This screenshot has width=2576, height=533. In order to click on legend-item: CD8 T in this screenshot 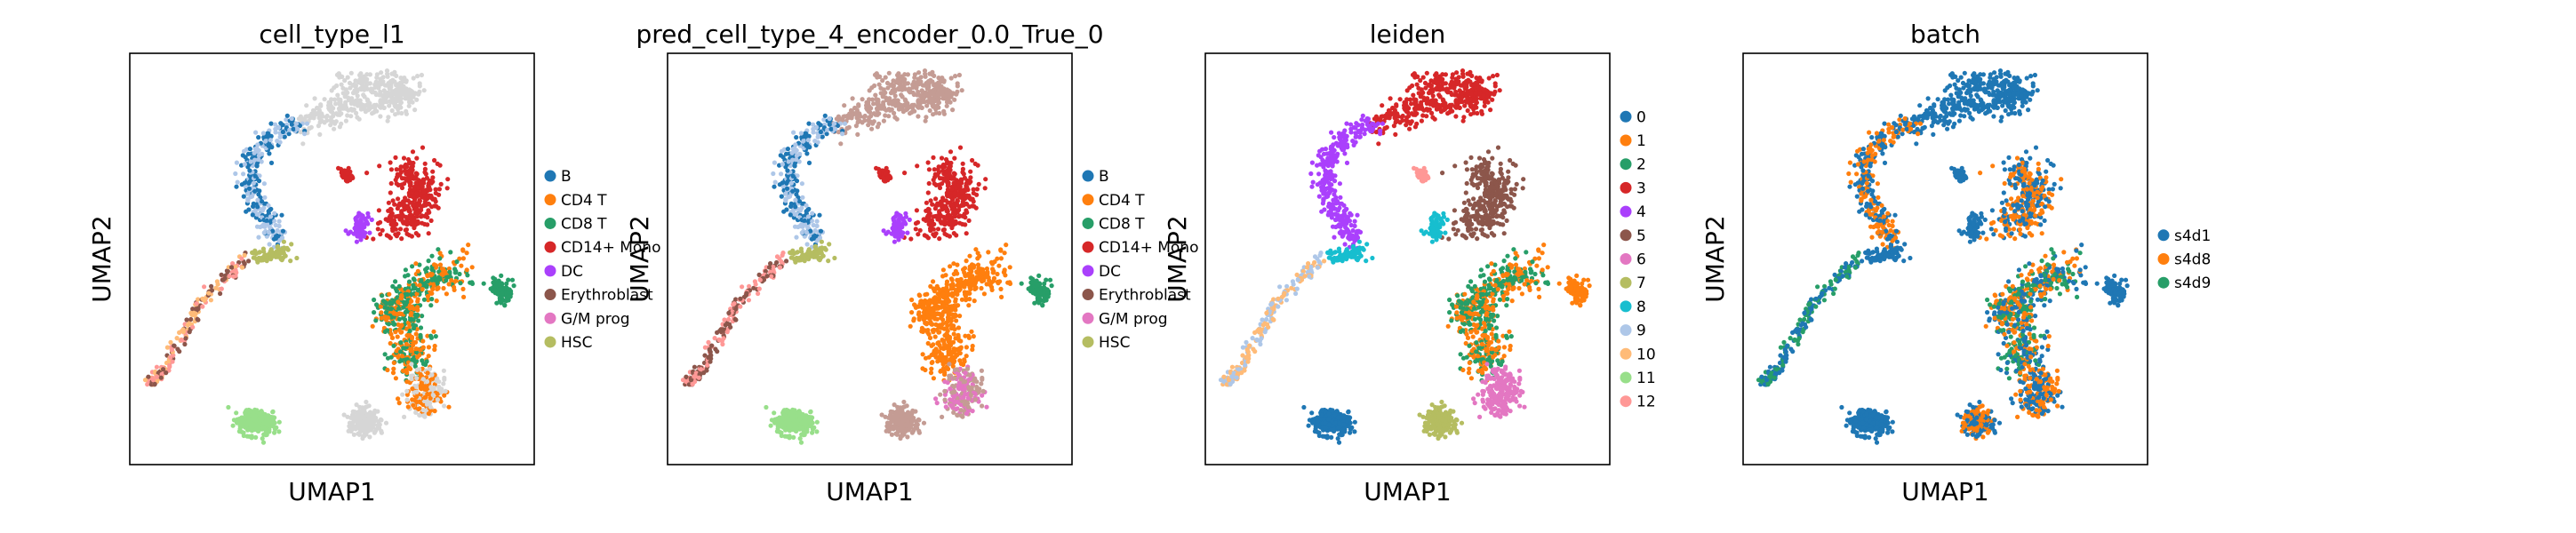, I will do `click(575, 224)`.